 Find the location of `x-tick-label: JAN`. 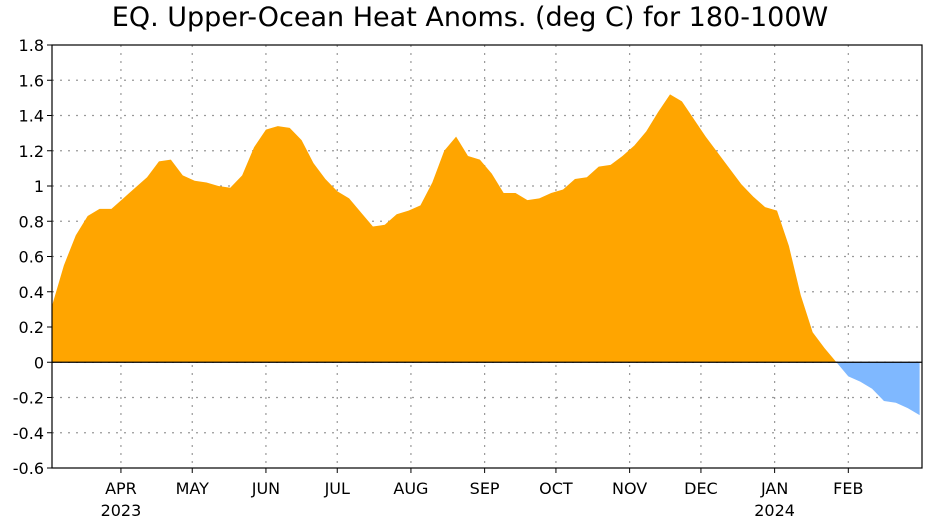

x-tick-label: JAN is located at coordinates (774, 488).